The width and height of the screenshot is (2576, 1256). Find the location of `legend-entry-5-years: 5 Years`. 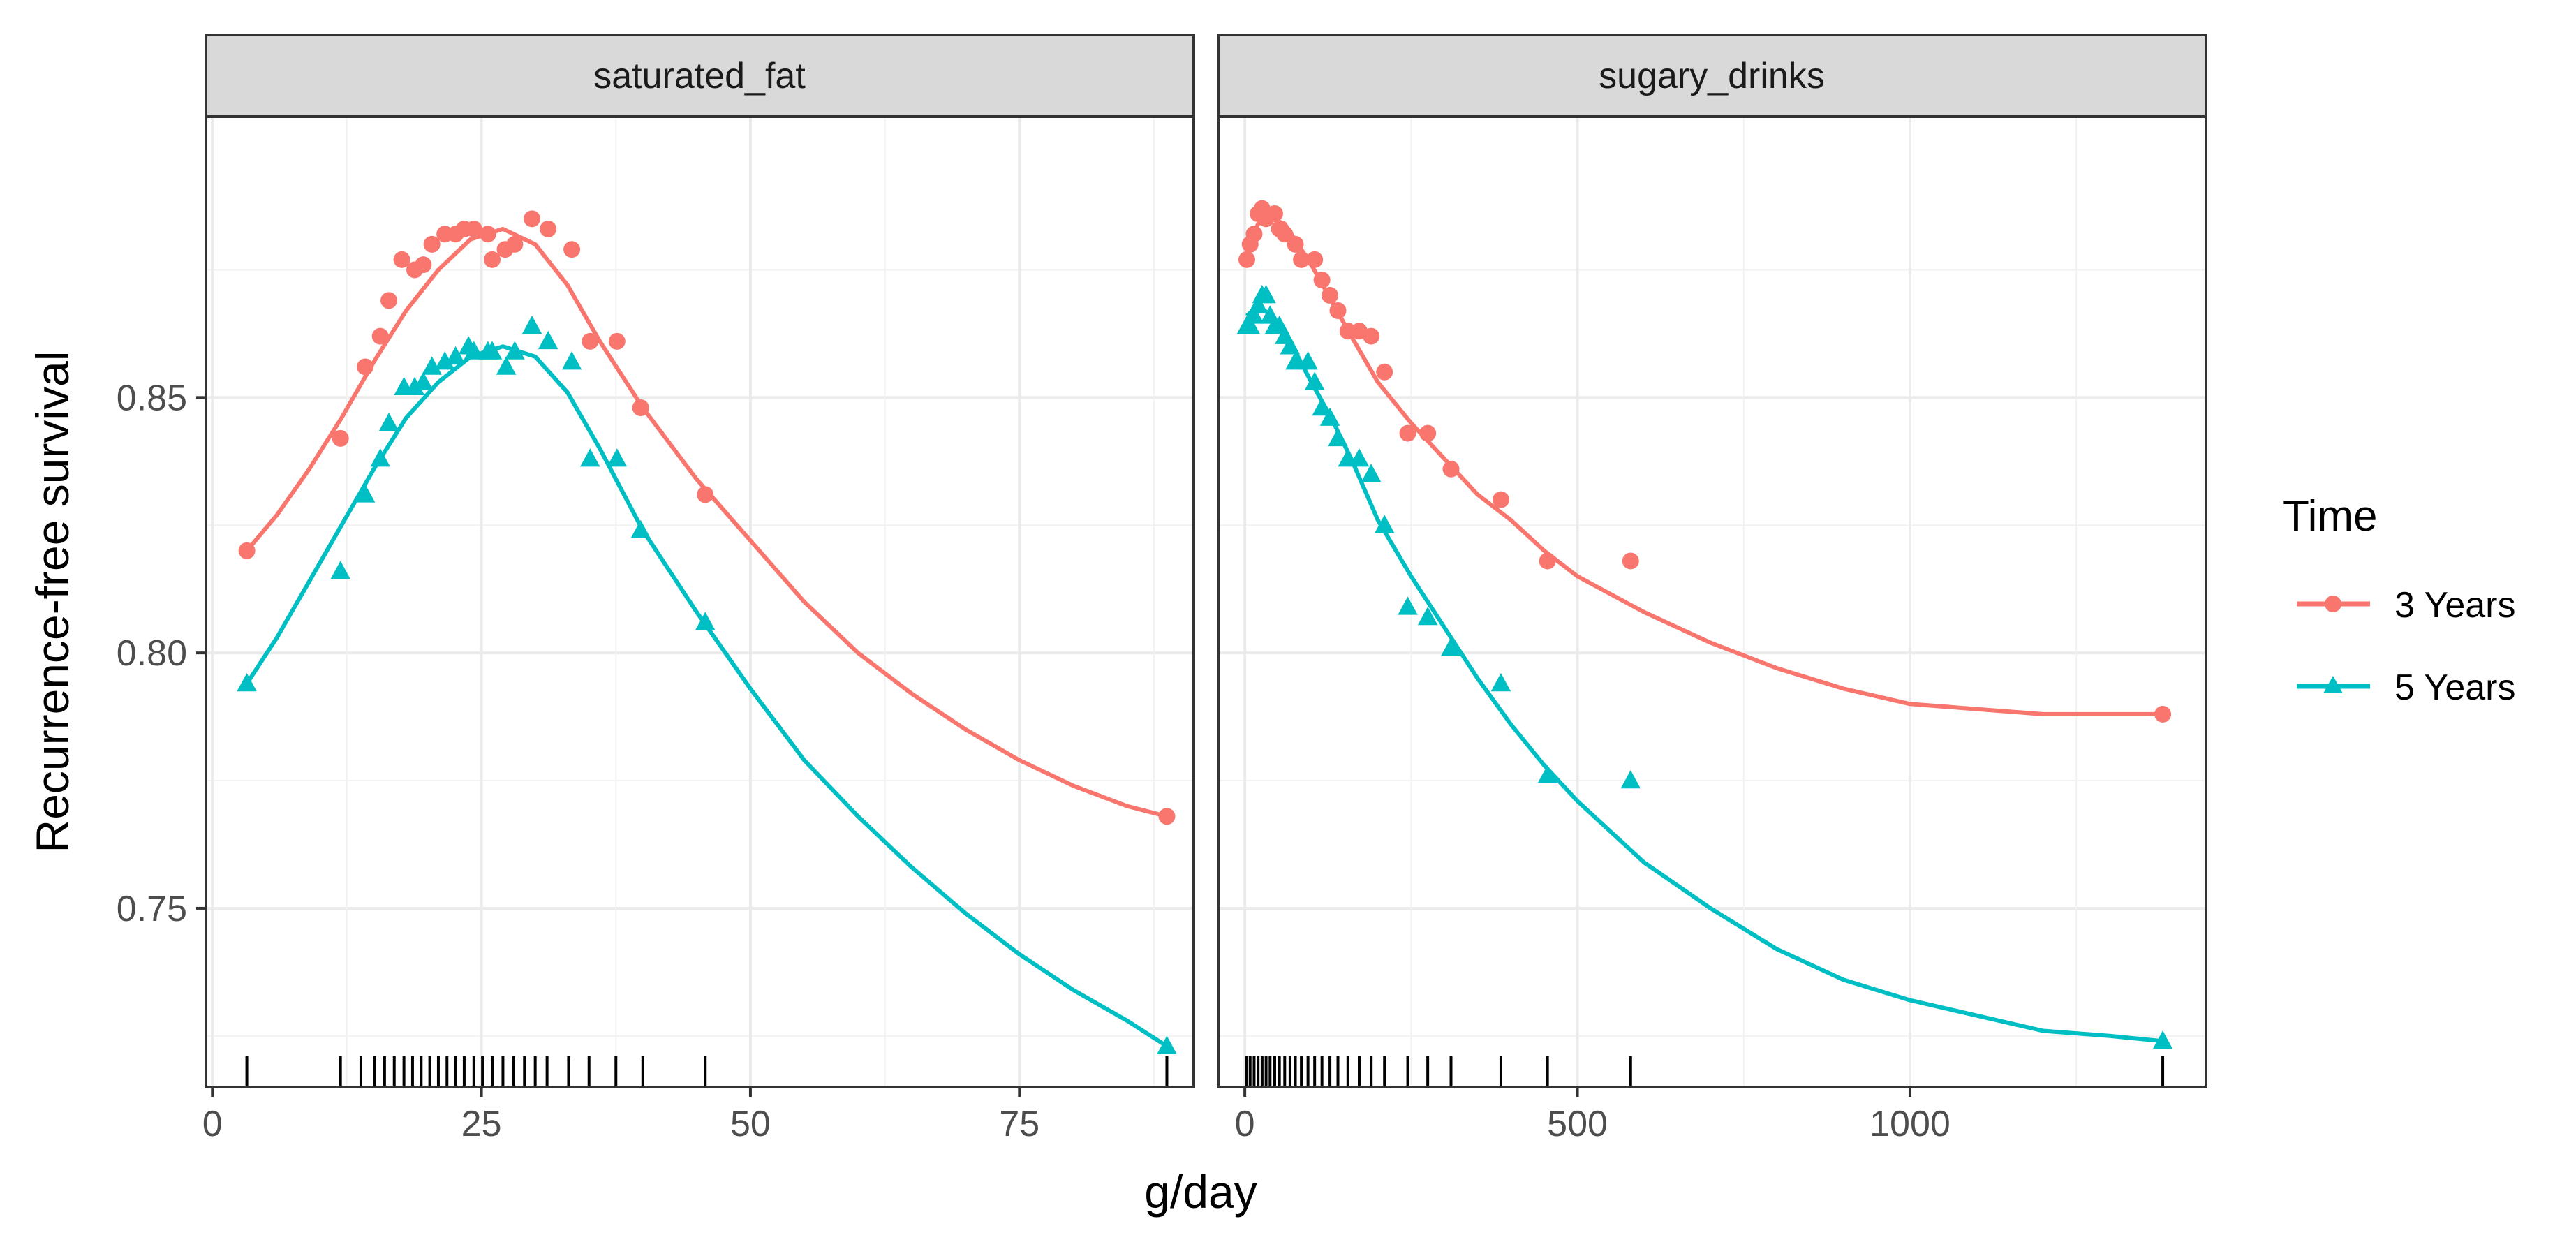

legend-entry-5-years: 5 Years is located at coordinates (2406, 687).